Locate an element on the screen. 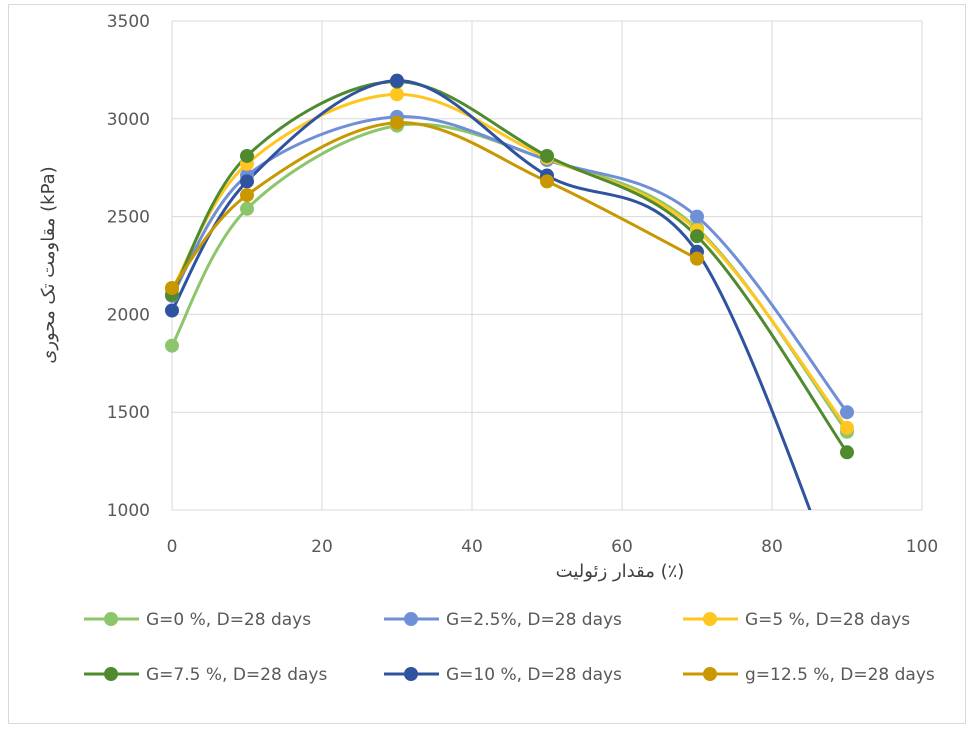 This screenshot has width=971, height=729. legend-label: G=10 %, D=28 days is located at coordinates (534, 675).